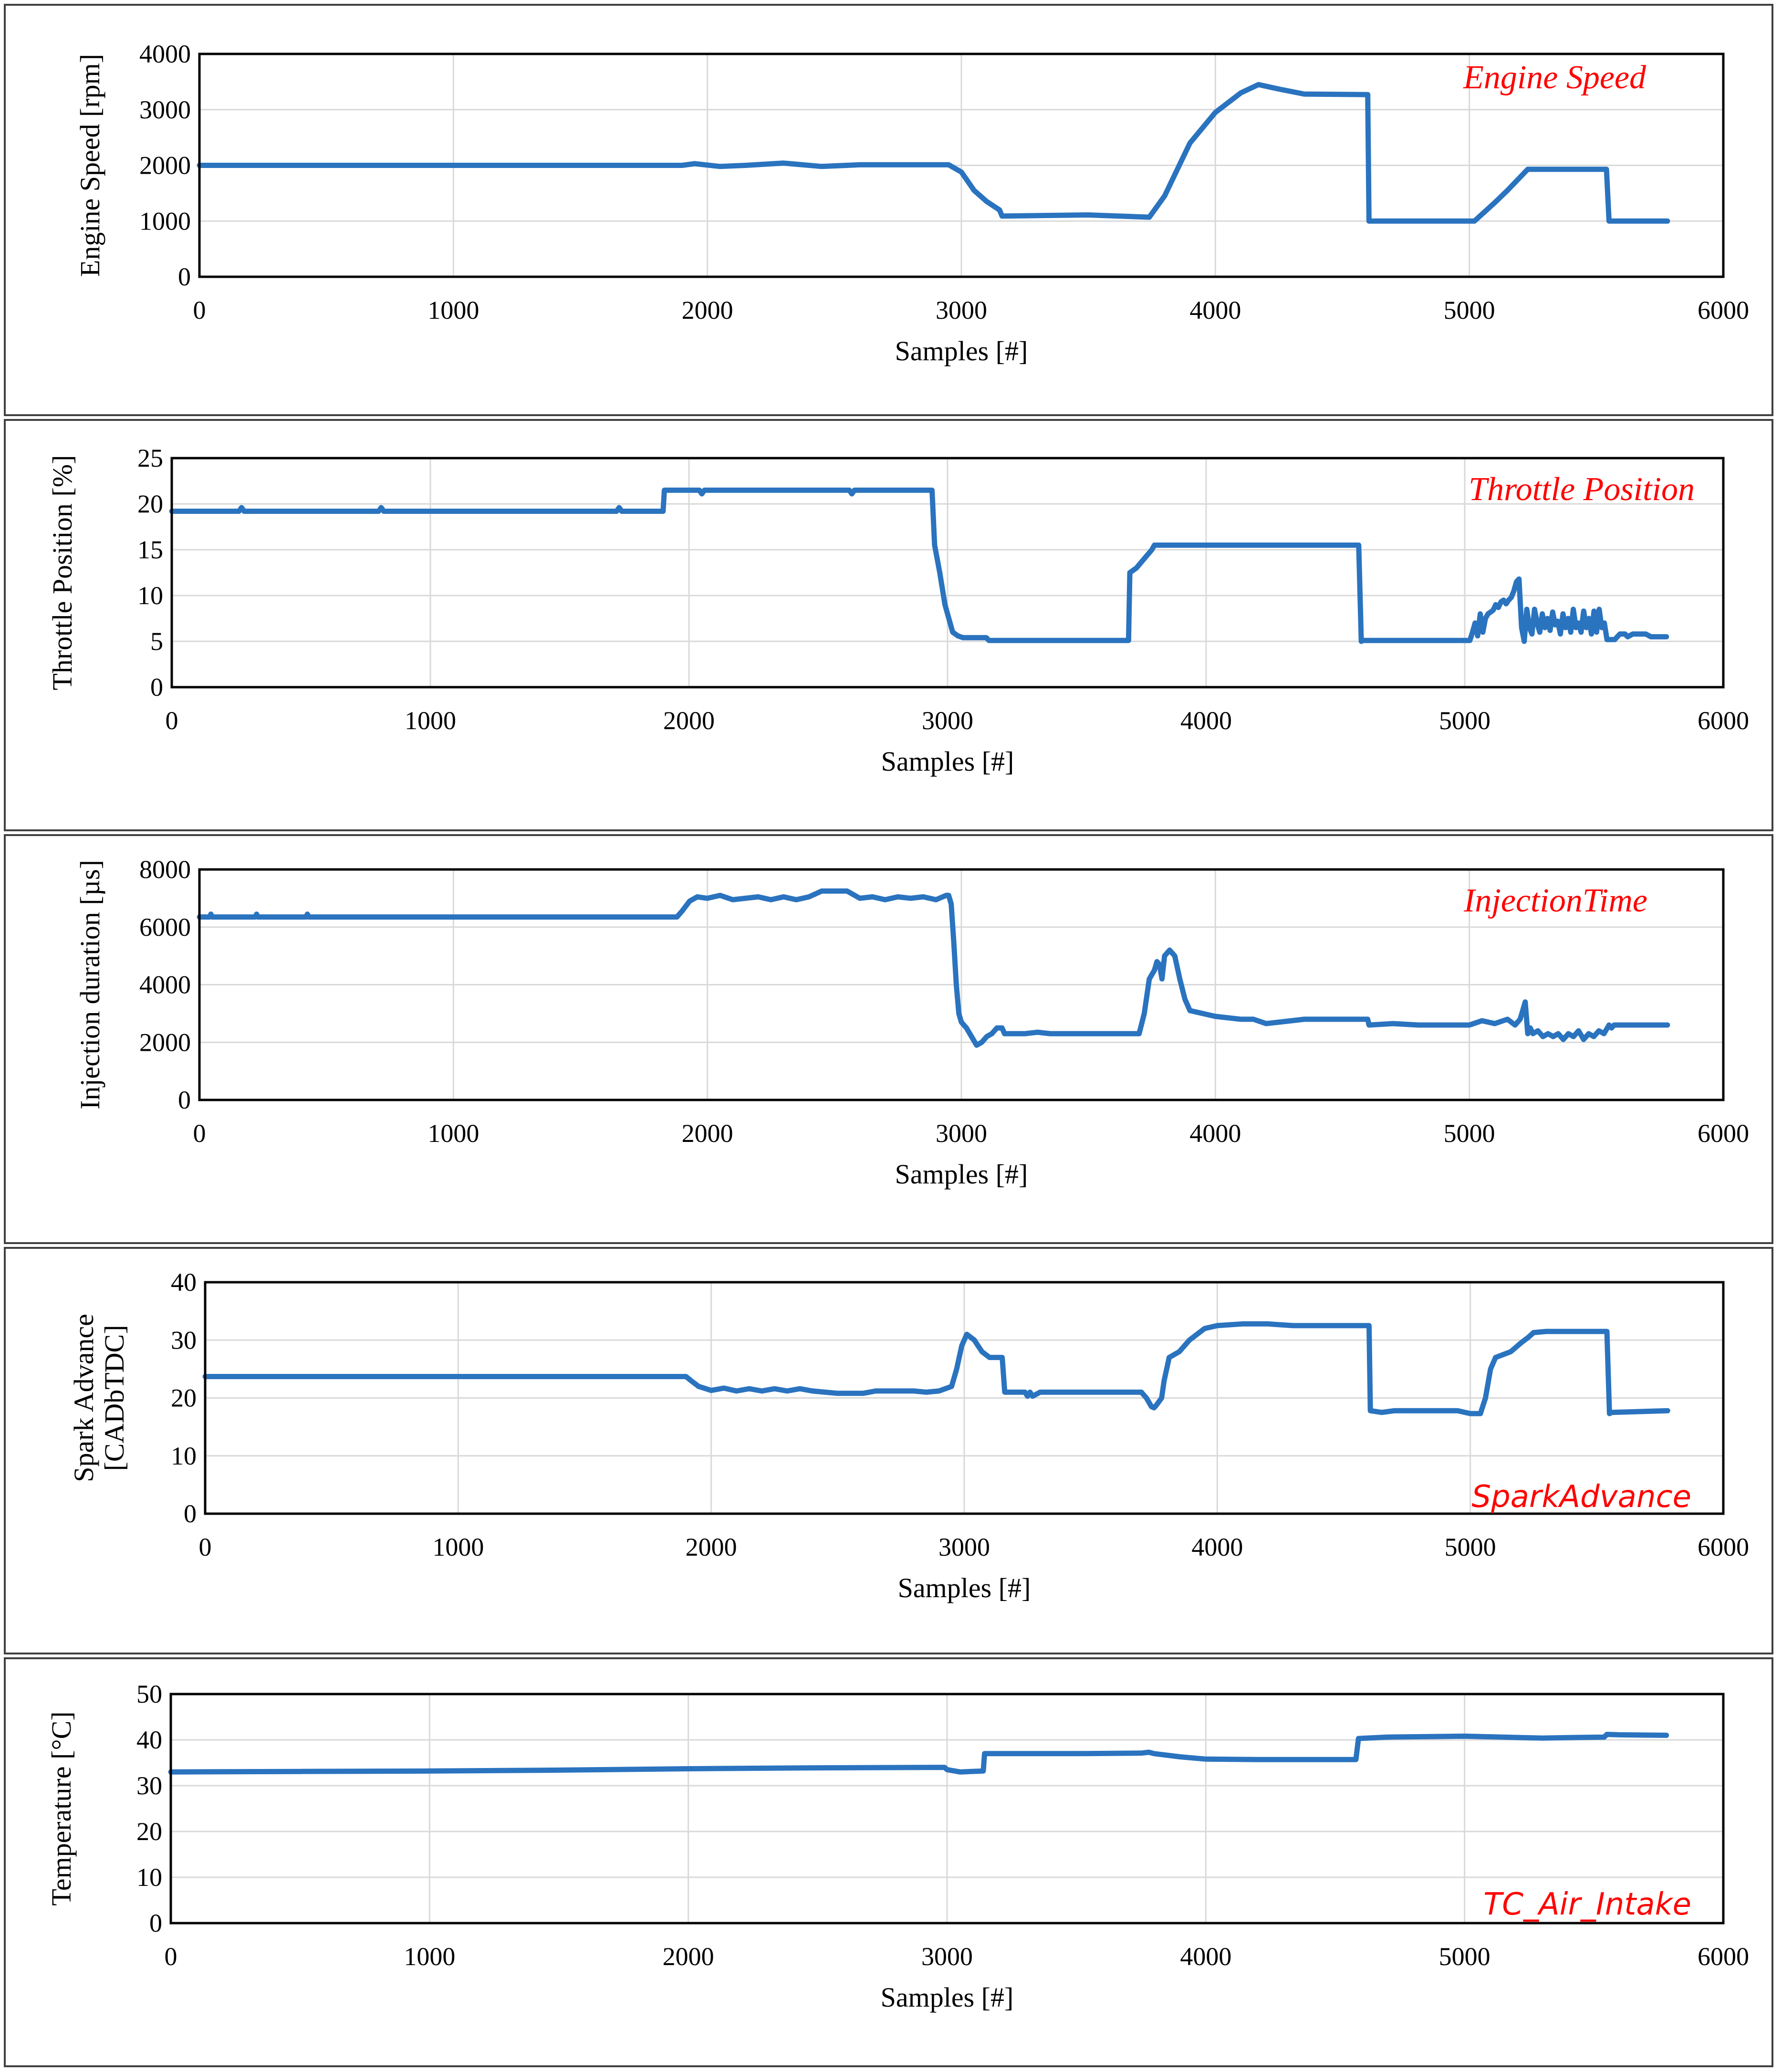 The width and height of the screenshot is (1782, 2072). What do you see at coordinates (934, 968) in the screenshot?
I see `series-line-injectiontime` at bounding box center [934, 968].